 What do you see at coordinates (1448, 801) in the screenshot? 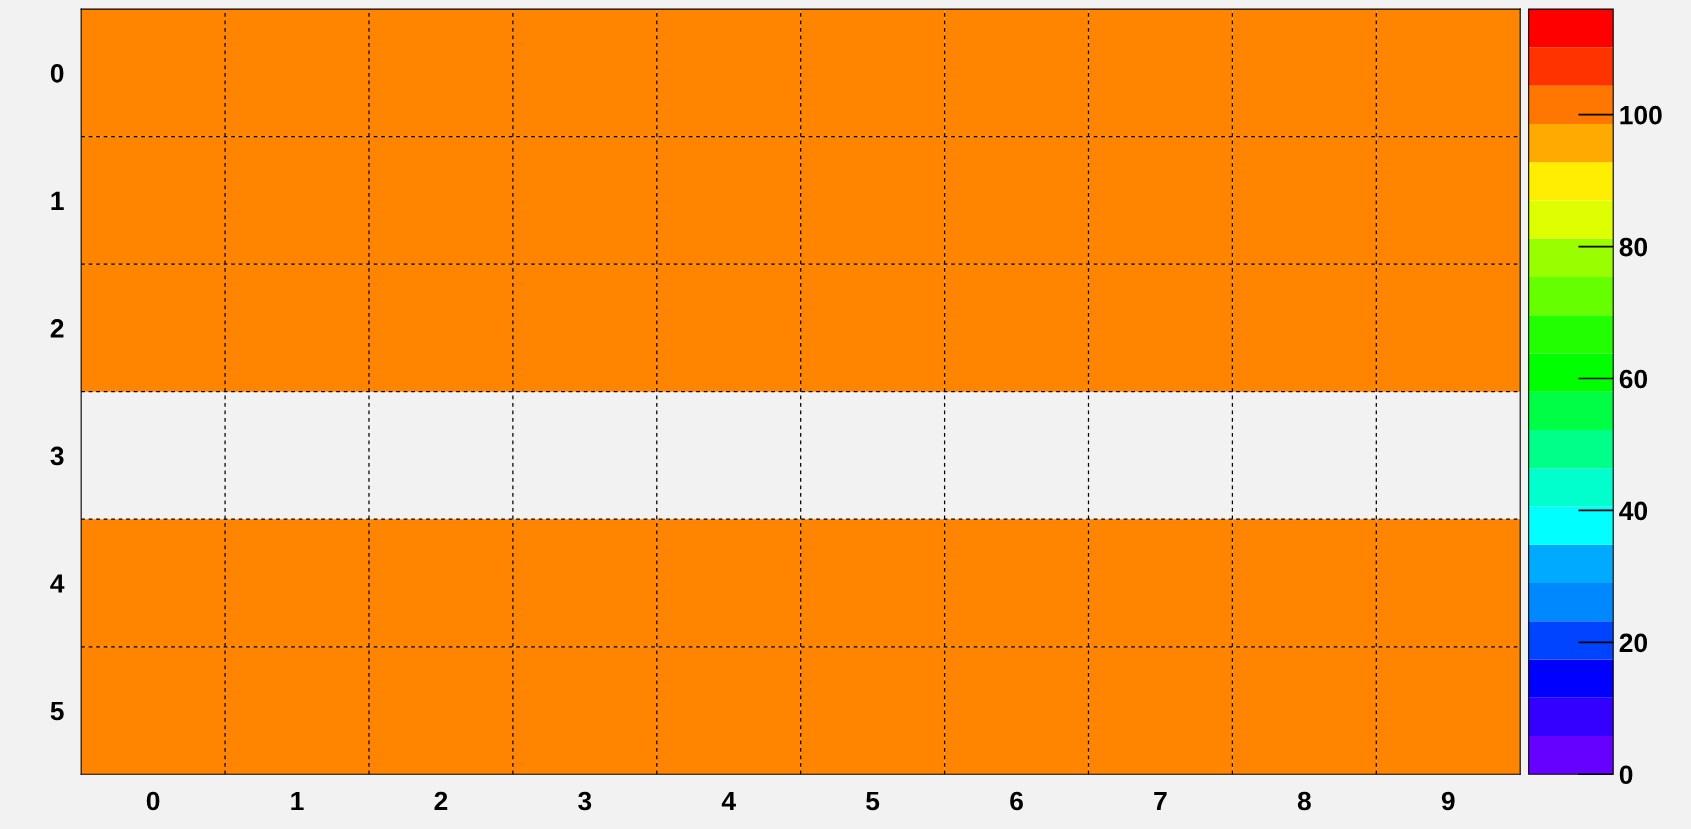
I see `x-tick-label: 9` at bounding box center [1448, 801].